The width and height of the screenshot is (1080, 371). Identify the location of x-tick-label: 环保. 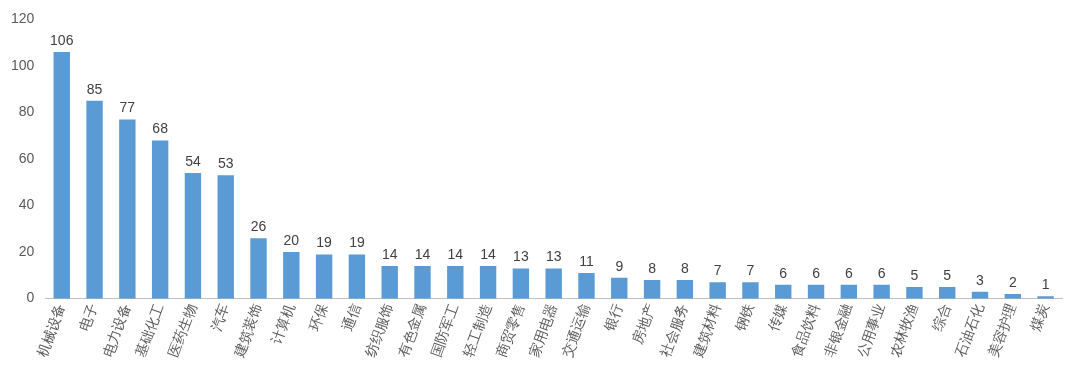
(318, 317).